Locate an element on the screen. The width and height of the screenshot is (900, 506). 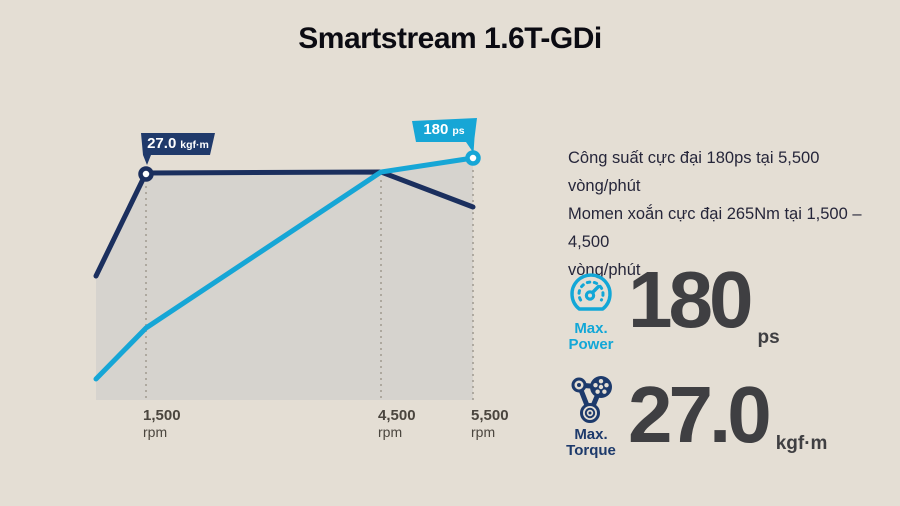
x-tick-1500-value: 1,500 is located at coordinates (162, 415).